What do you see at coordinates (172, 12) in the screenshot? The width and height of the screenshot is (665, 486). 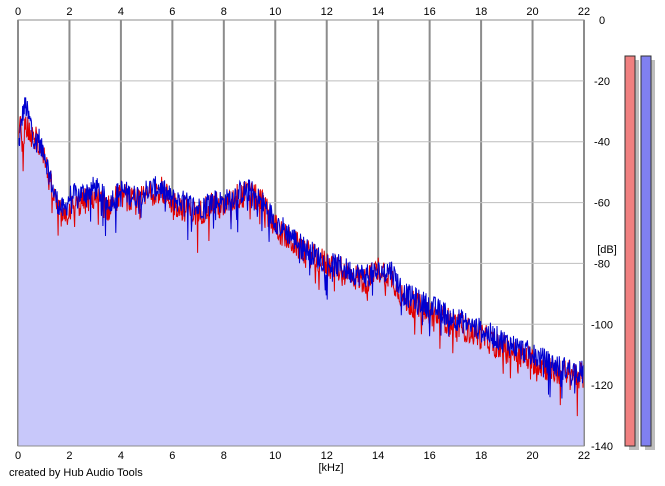 I see `x-tick-label: 6` at bounding box center [172, 12].